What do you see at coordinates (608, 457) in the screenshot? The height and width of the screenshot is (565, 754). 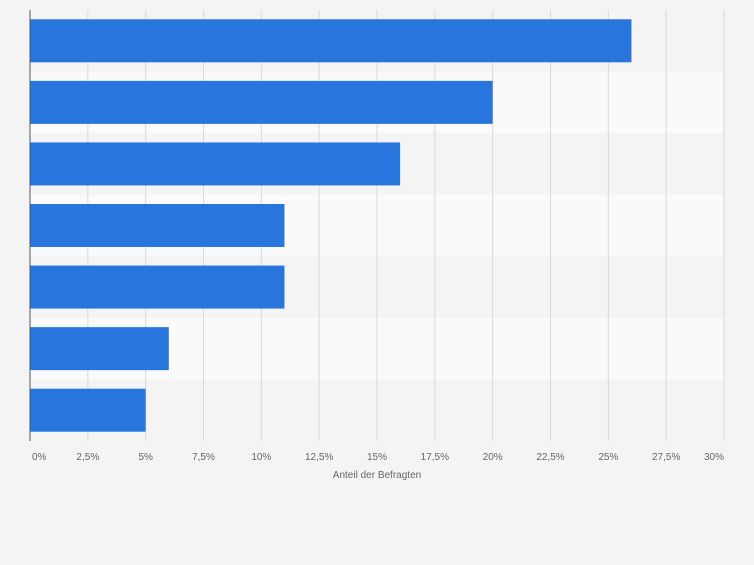 I see `x-tick-label: 25%` at bounding box center [608, 457].